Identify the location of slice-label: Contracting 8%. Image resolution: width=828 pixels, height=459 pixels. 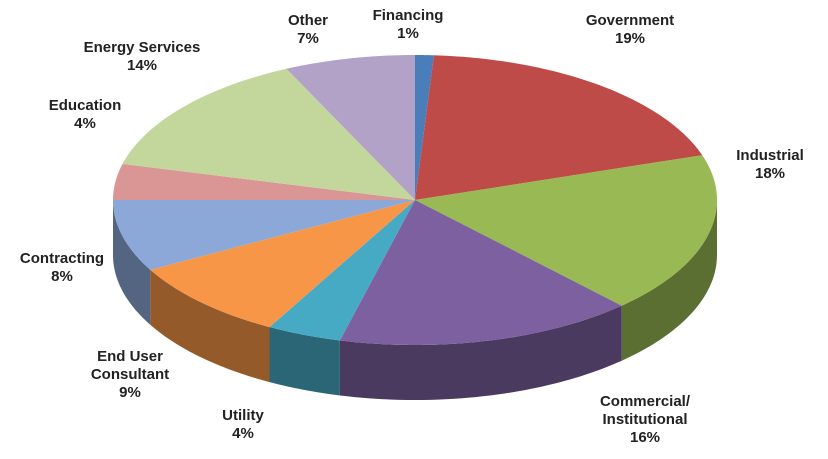
(62, 268).